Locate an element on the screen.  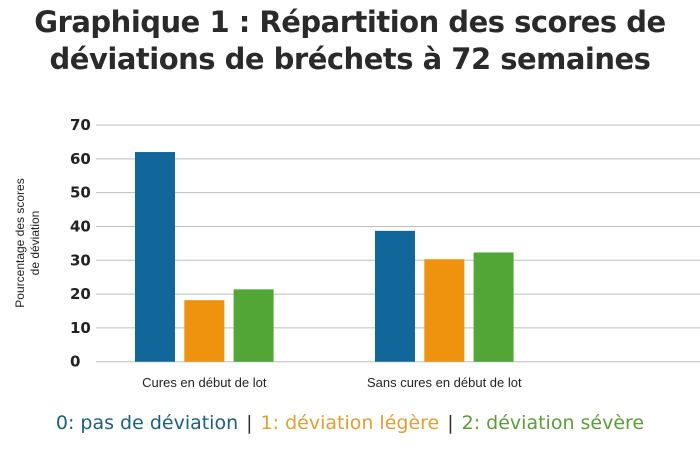
x-category-label: Sans cures en début de lot is located at coordinates (444, 382).